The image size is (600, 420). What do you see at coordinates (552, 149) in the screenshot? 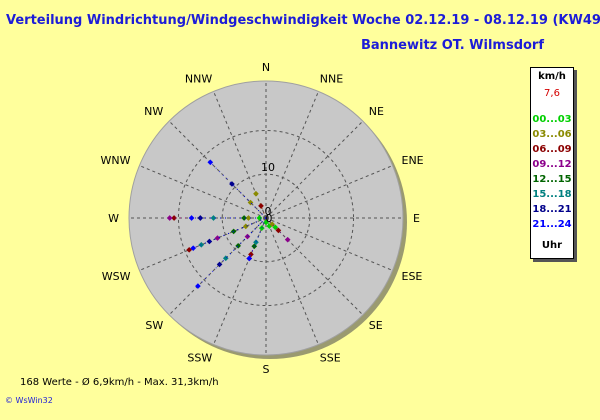
I see `legend-range-2: 06...09` at bounding box center [552, 149].